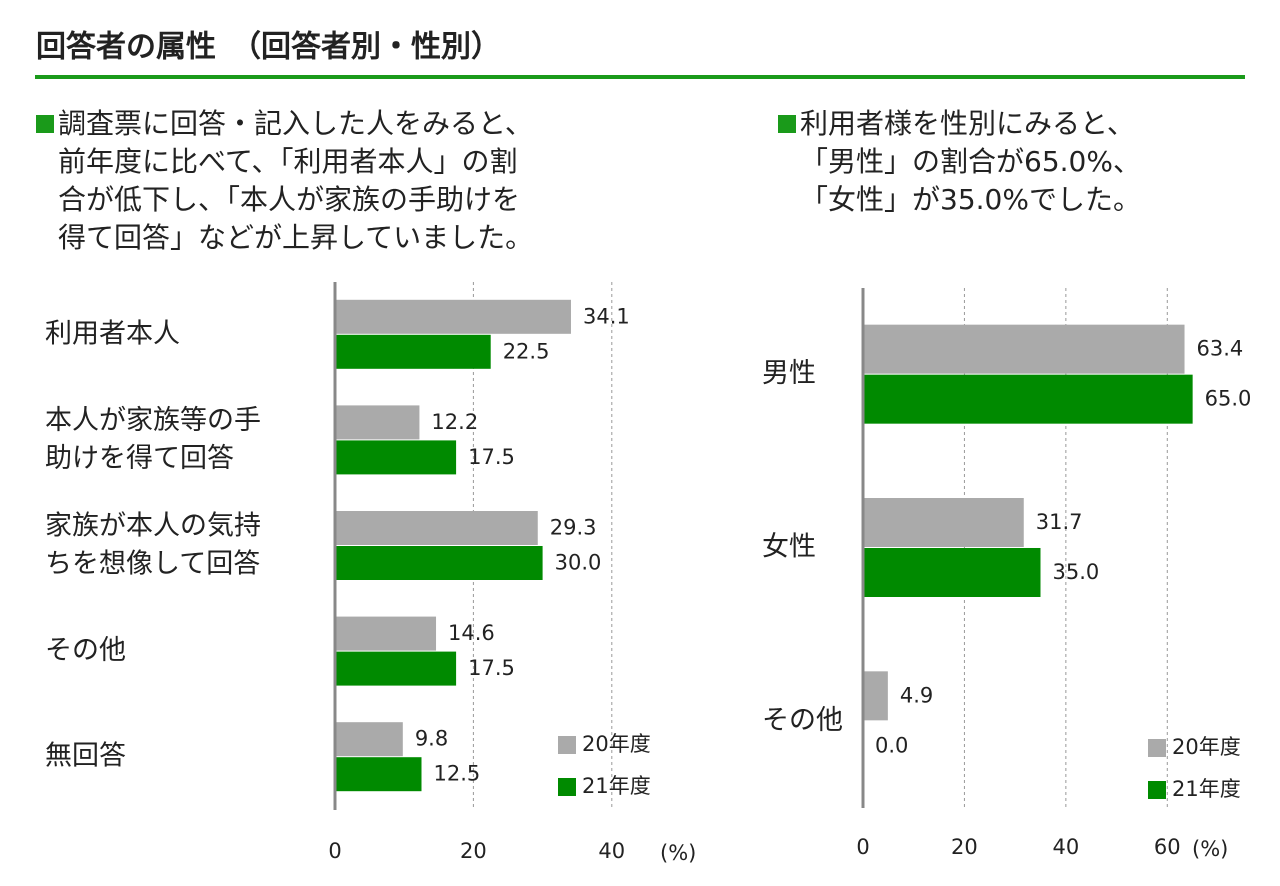 Image resolution: width=1280 pixels, height=886 pixels. I want to click on value-label: 9.8, so click(431, 739).